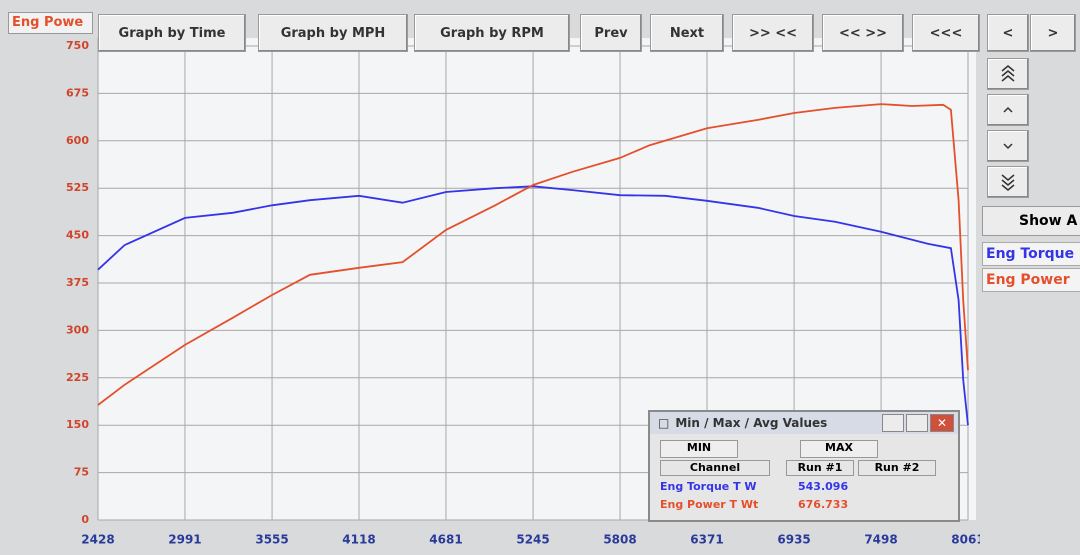 Image resolution: width=1080 pixels, height=555 pixels. What do you see at coordinates (1008, 74) in the screenshot?
I see `scroll-top-button` at bounding box center [1008, 74].